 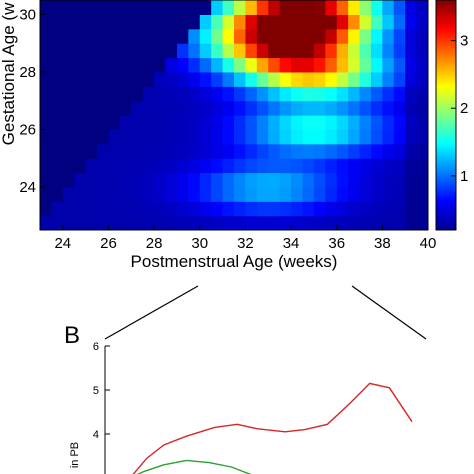 What do you see at coordinates (428, 243) in the screenshot?
I see `x-tick-label: 40` at bounding box center [428, 243].